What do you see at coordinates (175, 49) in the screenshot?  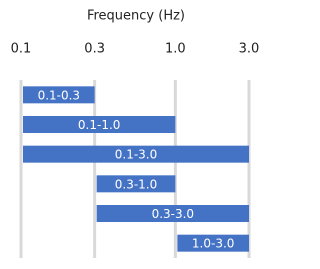 I see `x-tick-label: 1.0` at bounding box center [175, 49].